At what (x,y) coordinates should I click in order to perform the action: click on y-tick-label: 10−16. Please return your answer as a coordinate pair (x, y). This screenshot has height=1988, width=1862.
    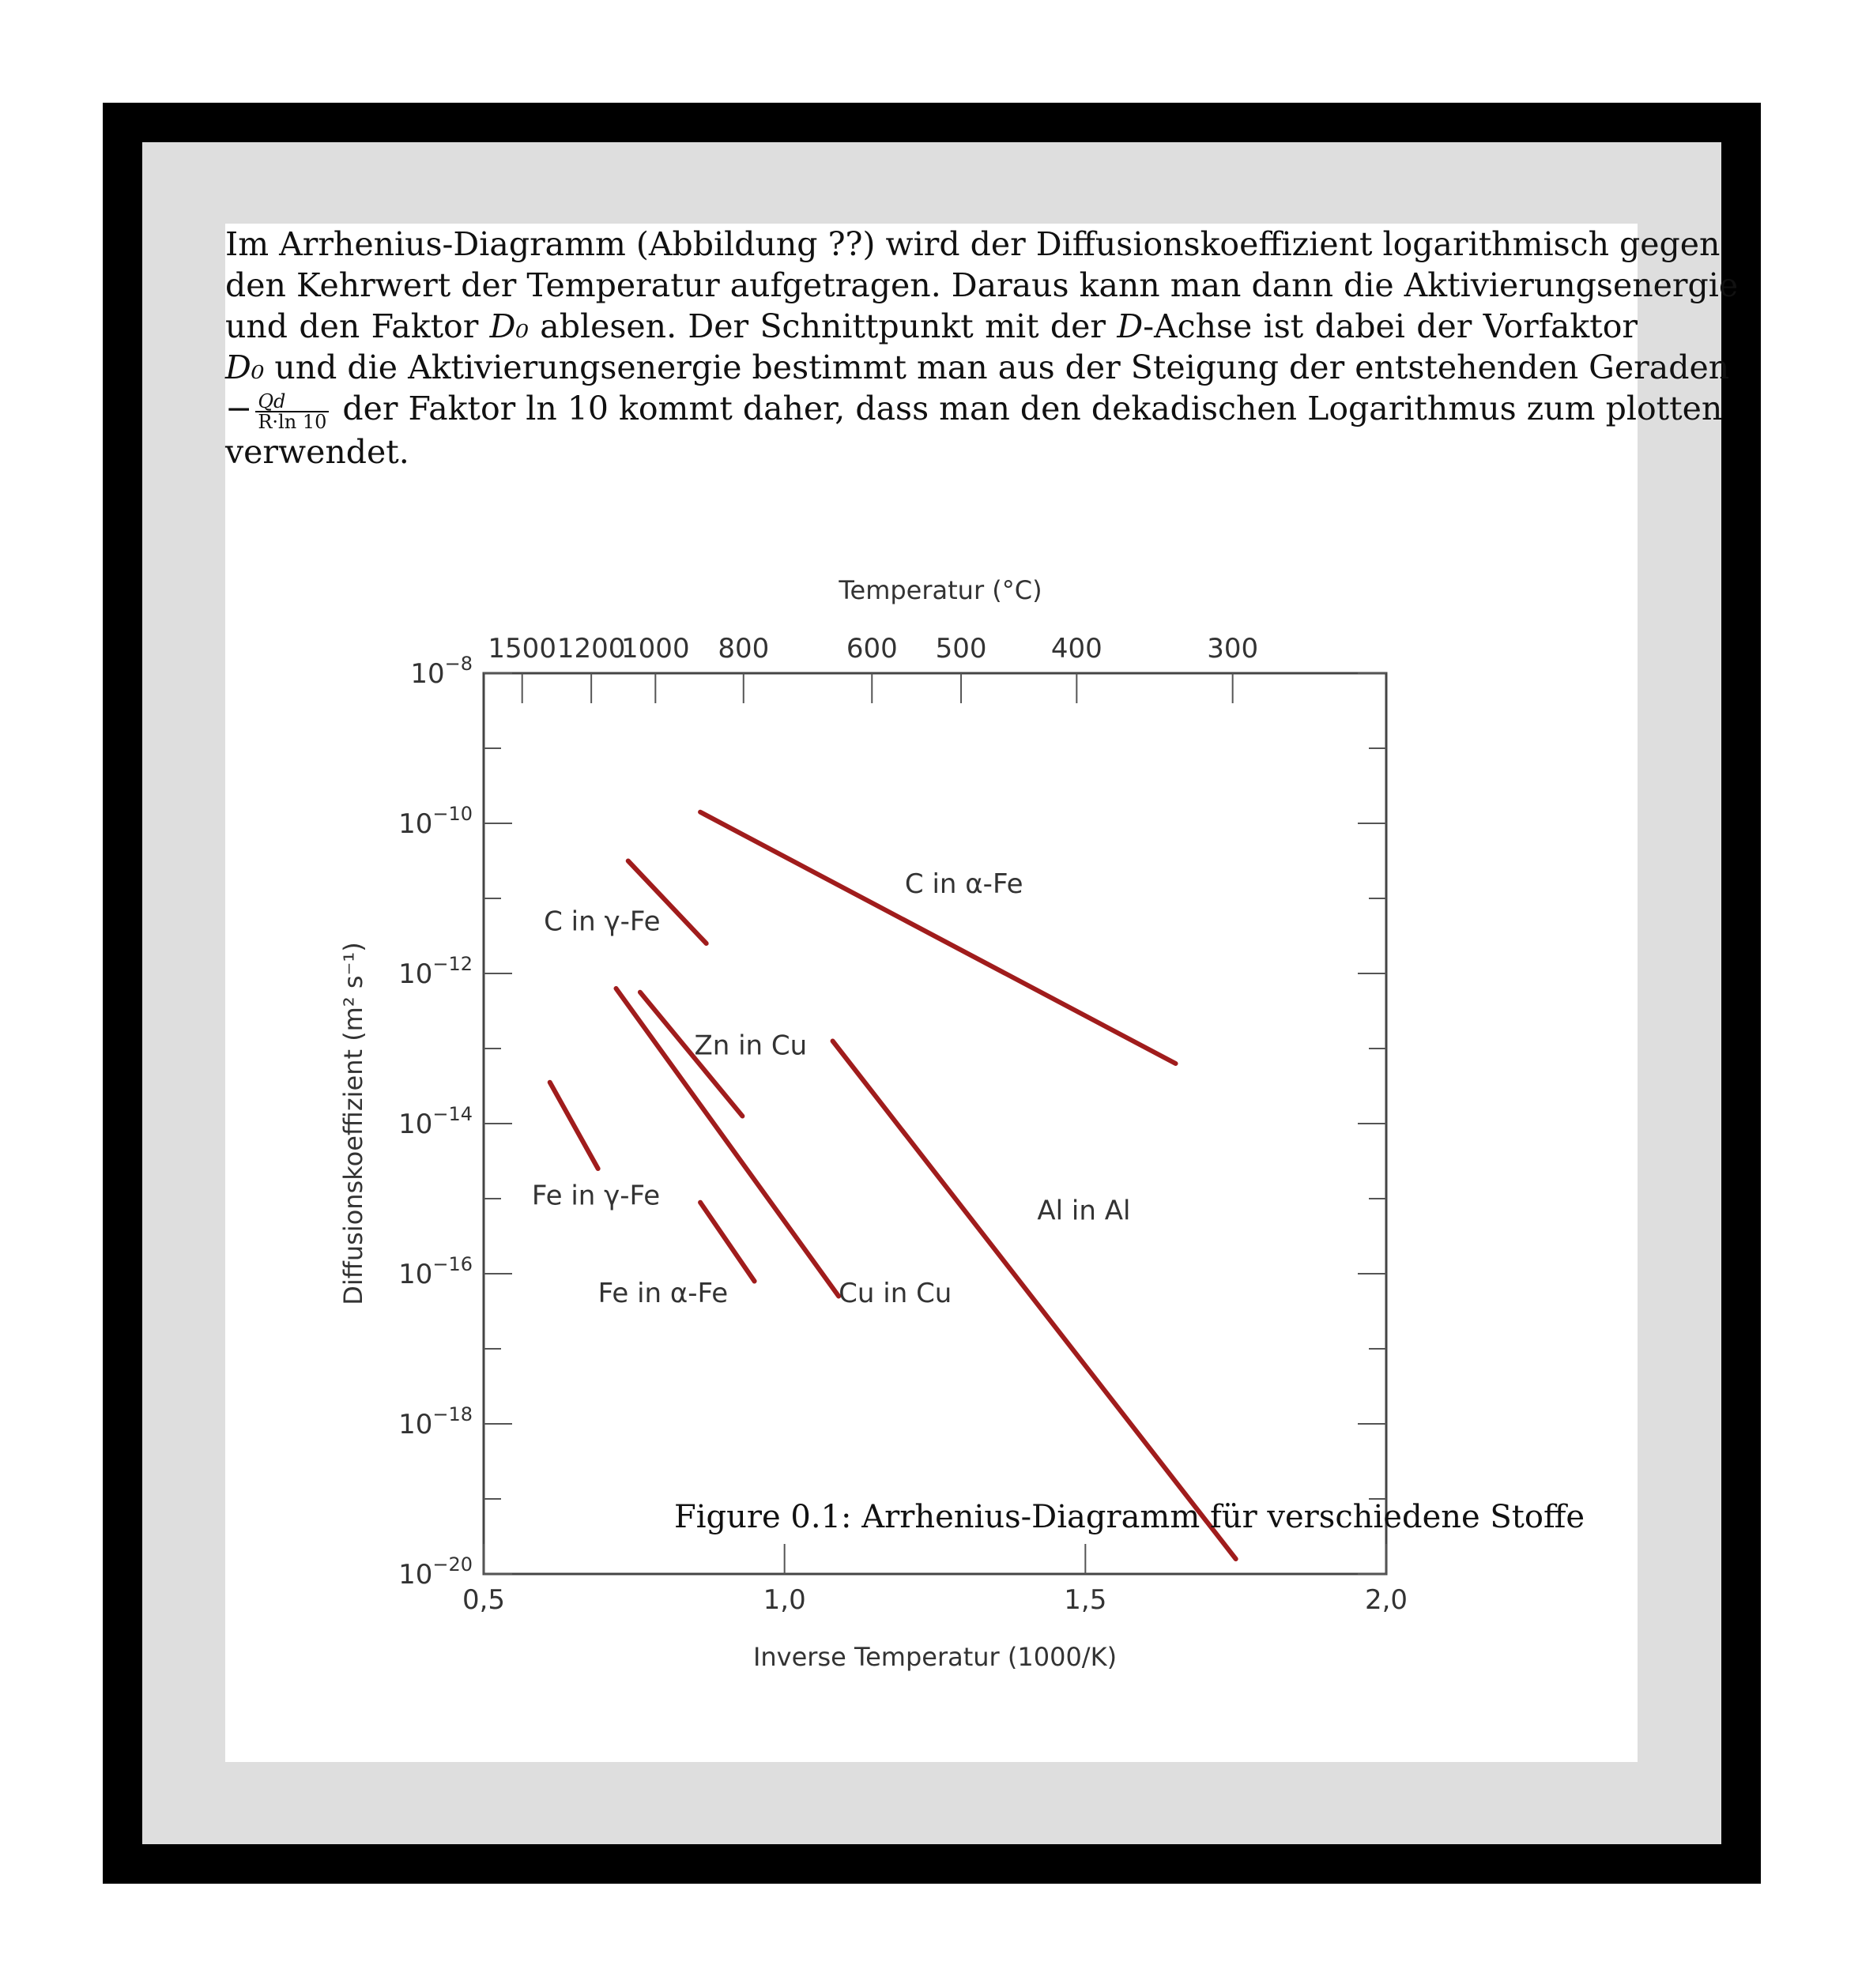
    Looking at the image, I should click on (435, 1271).